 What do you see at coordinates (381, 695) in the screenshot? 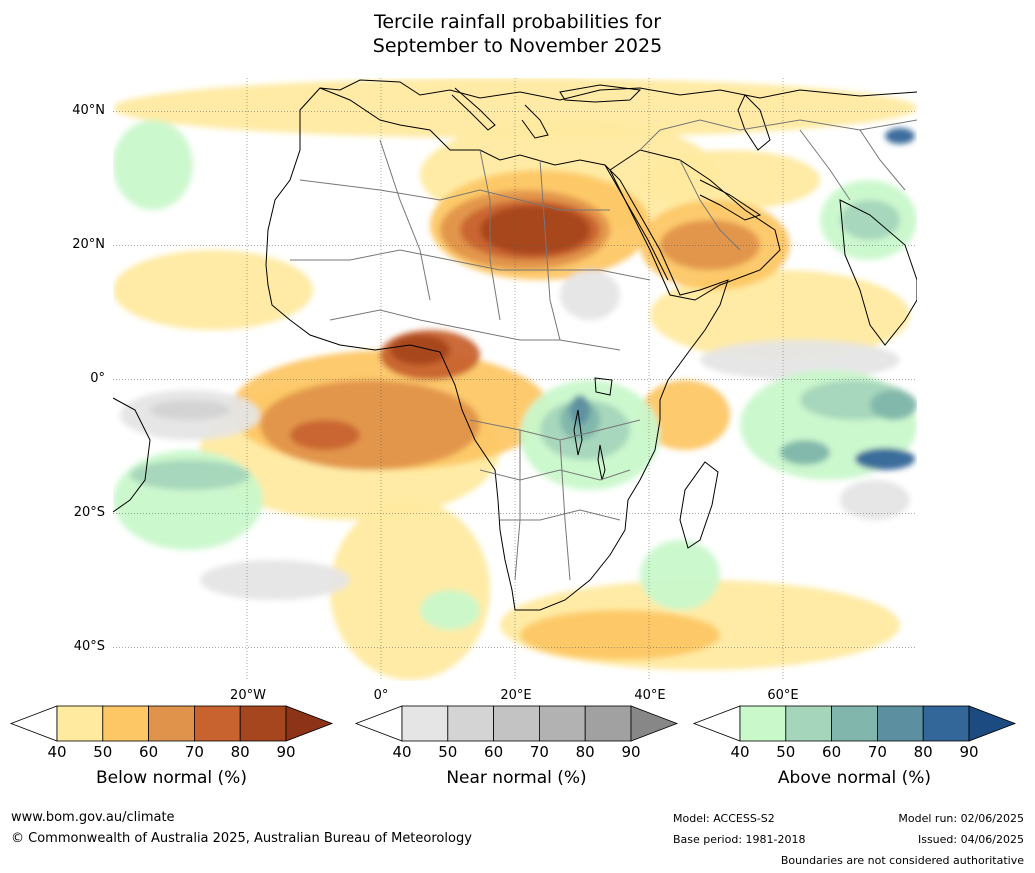
I see `lon-label-0: 0°` at bounding box center [381, 695].